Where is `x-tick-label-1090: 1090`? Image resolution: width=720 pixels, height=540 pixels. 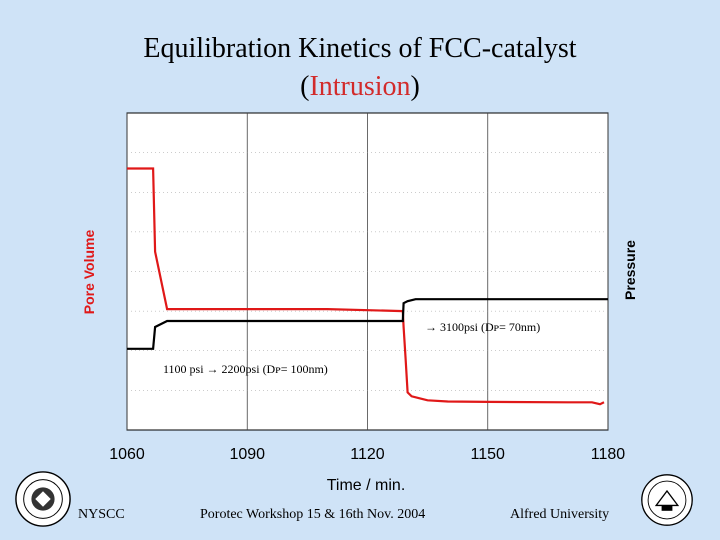 x-tick-label-1090: 1090 is located at coordinates (247, 454).